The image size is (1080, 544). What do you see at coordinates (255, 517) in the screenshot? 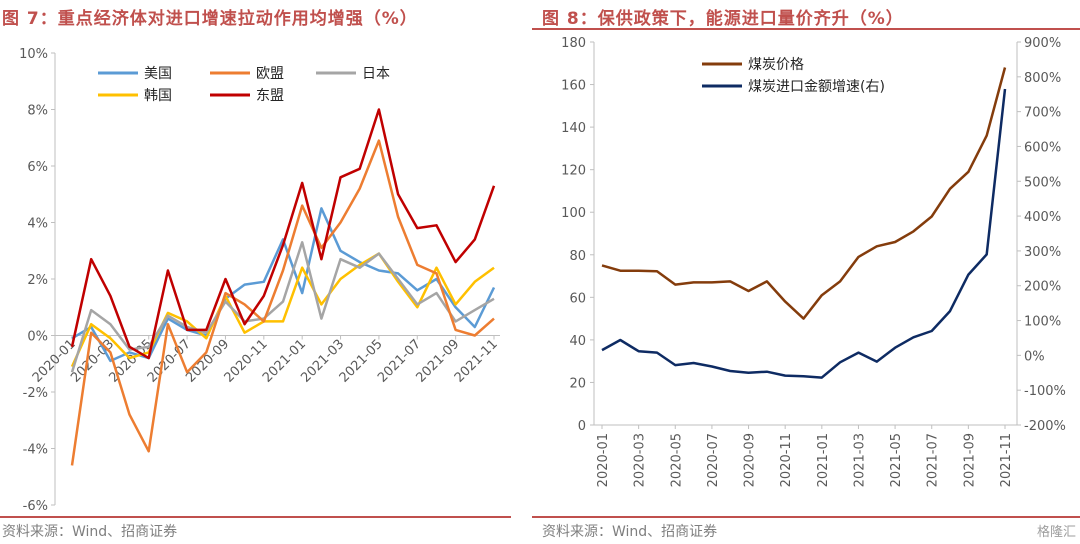
I see `left-bottom-rule` at bounding box center [255, 517].